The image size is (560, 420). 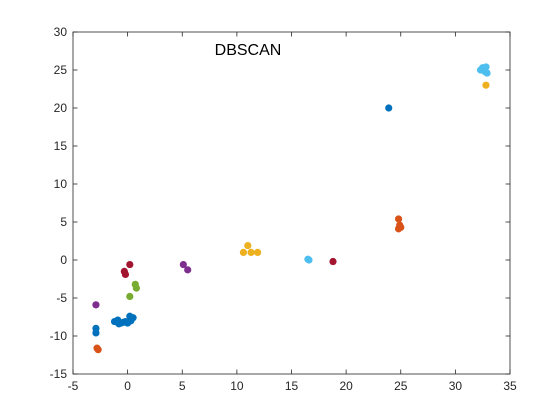 I want to click on y-tick-label: 15, so click(x=61, y=146).